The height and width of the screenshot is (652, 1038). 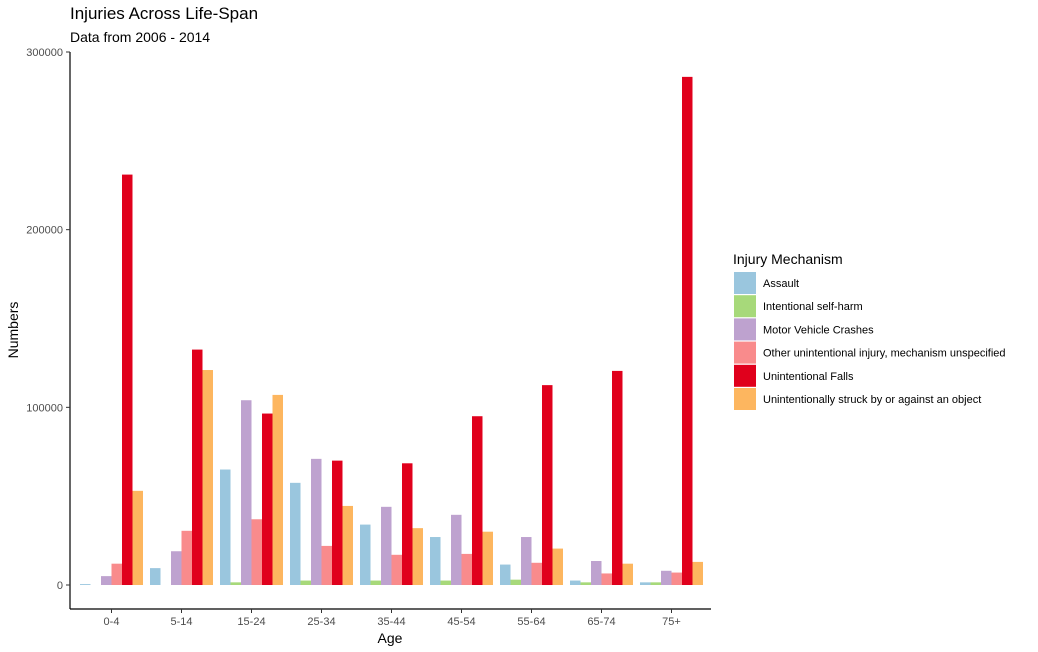 I want to click on legend-label: Intentional self-harm, so click(x=813, y=307).